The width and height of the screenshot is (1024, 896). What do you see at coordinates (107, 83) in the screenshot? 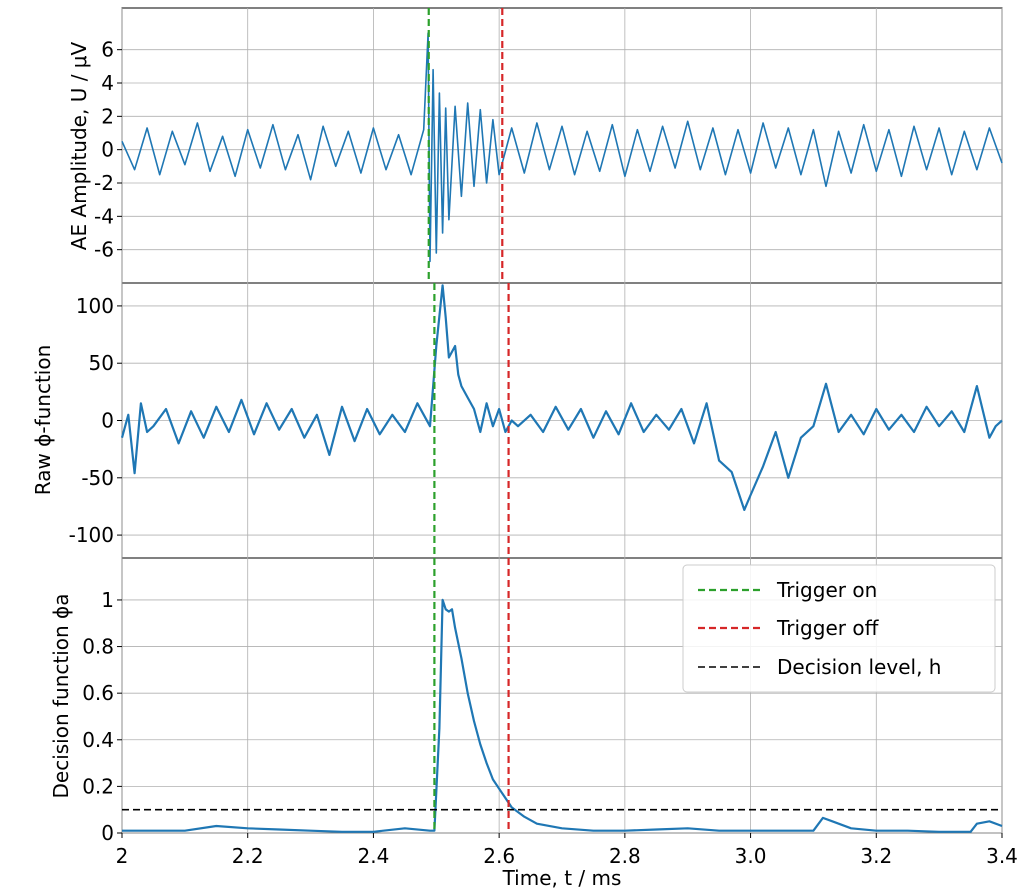
I see `ytick-label-amplitude-5: 4` at bounding box center [107, 83].